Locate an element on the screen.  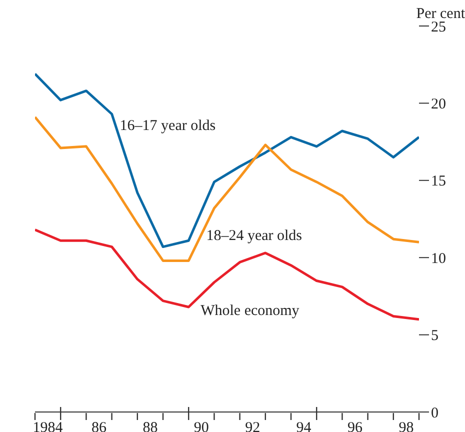
y2-tick-label: 25 is located at coordinates (438, 27).